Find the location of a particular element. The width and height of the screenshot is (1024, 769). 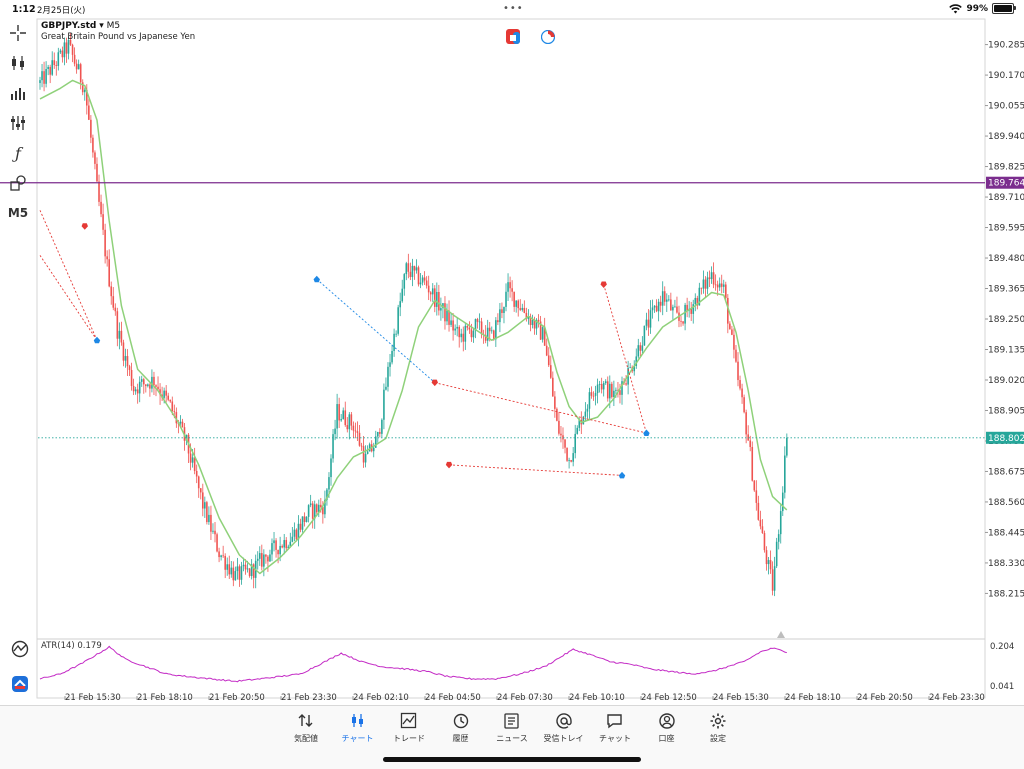

atr-scale-top: 0.204 is located at coordinates (1002, 647).